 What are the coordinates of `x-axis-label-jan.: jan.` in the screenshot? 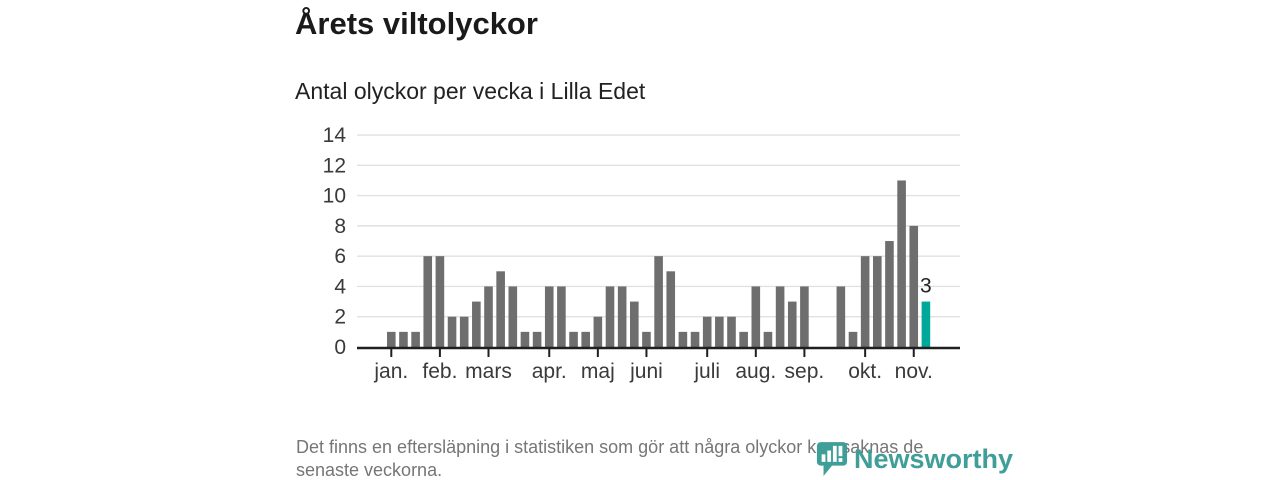 It's located at (390, 371).